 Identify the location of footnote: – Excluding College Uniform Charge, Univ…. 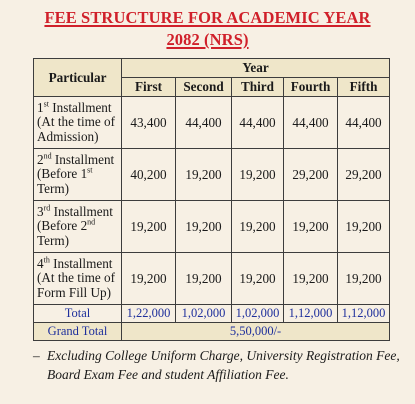
(218, 365).